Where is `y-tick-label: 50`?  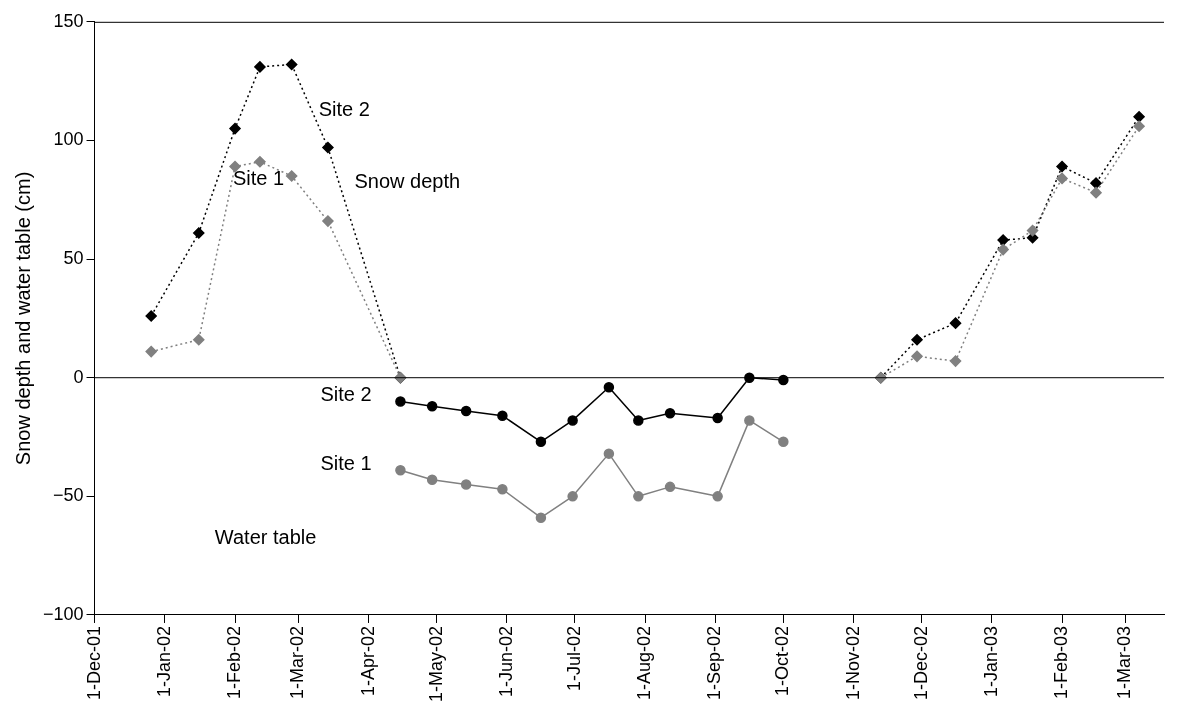 y-tick-label: 50 is located at coordinates (73, 258).